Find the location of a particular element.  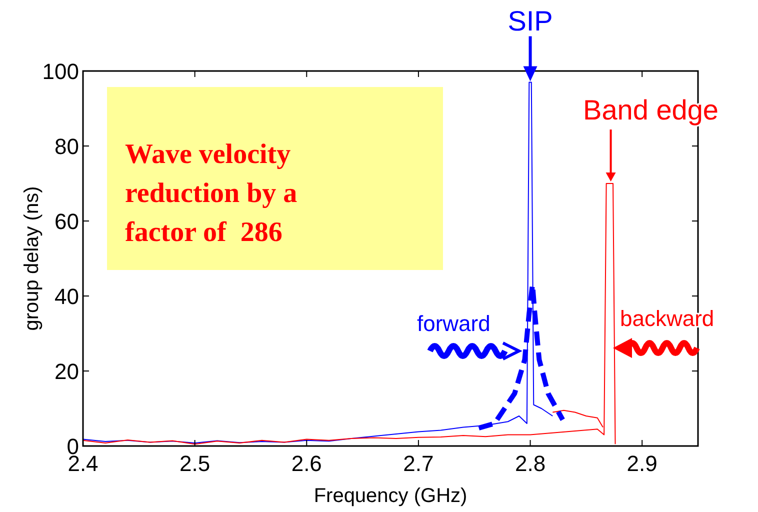

y-tick-label: 20 is located at coordinates (66, 371).